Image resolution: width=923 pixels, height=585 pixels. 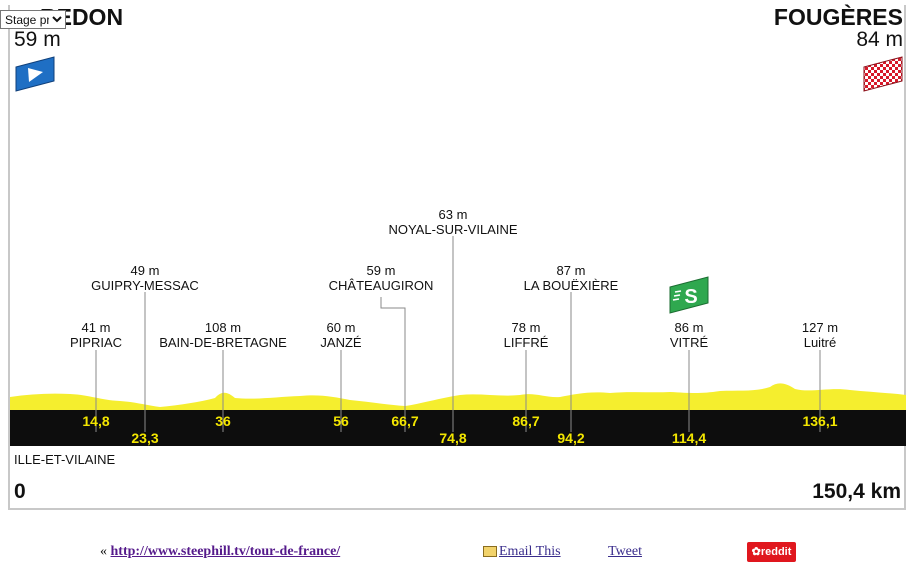 What do you see at coordinates (756, 552) in the screenshot?
I see `reddit-icon: ✿` at bounding box center [756, 552].